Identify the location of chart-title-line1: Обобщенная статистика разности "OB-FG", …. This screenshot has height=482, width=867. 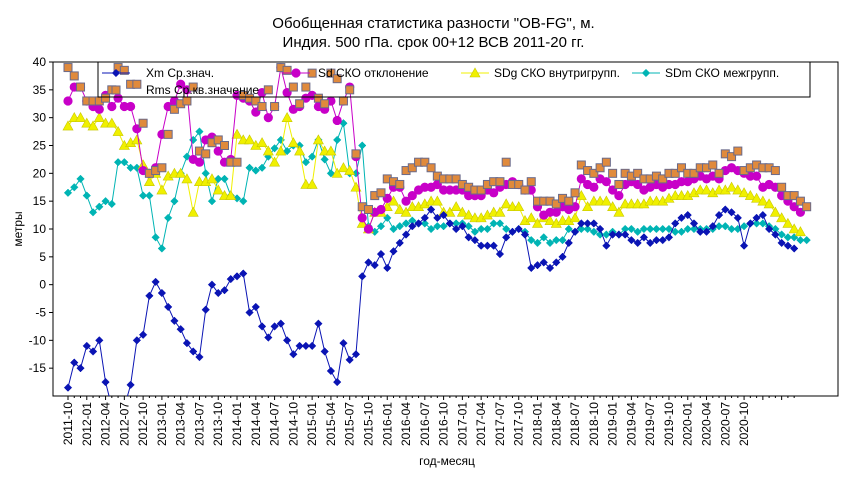
(433, 23).